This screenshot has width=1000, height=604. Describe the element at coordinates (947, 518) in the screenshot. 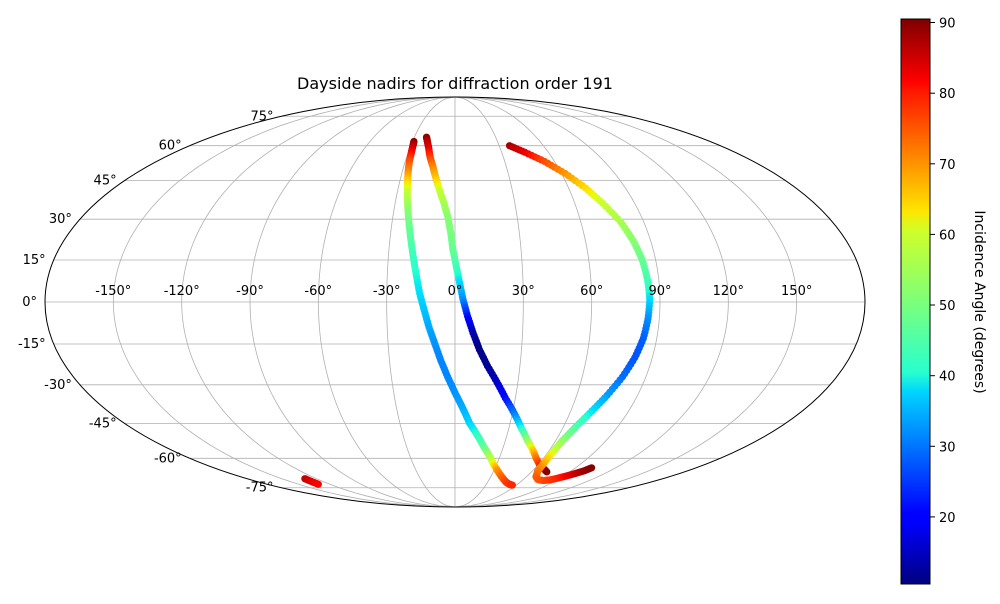

I see `colorbar-tick-label: 20` at that location.